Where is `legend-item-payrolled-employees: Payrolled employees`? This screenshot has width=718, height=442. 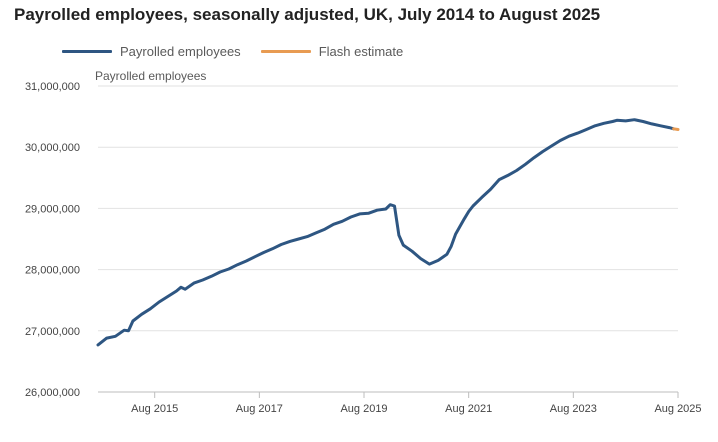 legend-item-payrolled-employees: Payrolled employees is located at coordinates (151, 51).